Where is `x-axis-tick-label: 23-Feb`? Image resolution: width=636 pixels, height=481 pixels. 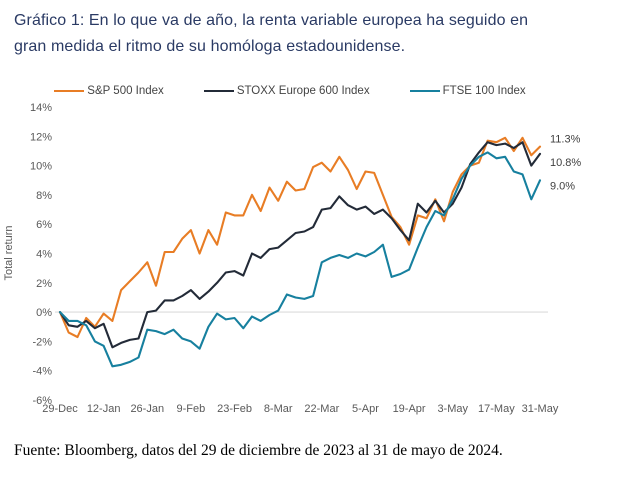
x-axis-tick-label: 23-Feb is located at coordinates (234, 409).